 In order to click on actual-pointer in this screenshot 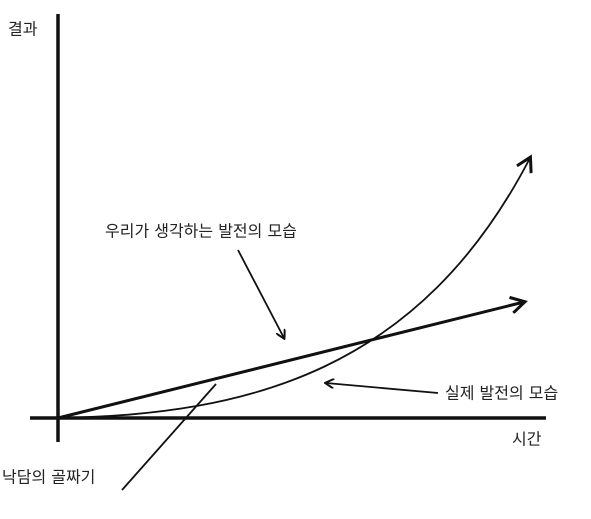, I will do `click(382, 388)`.